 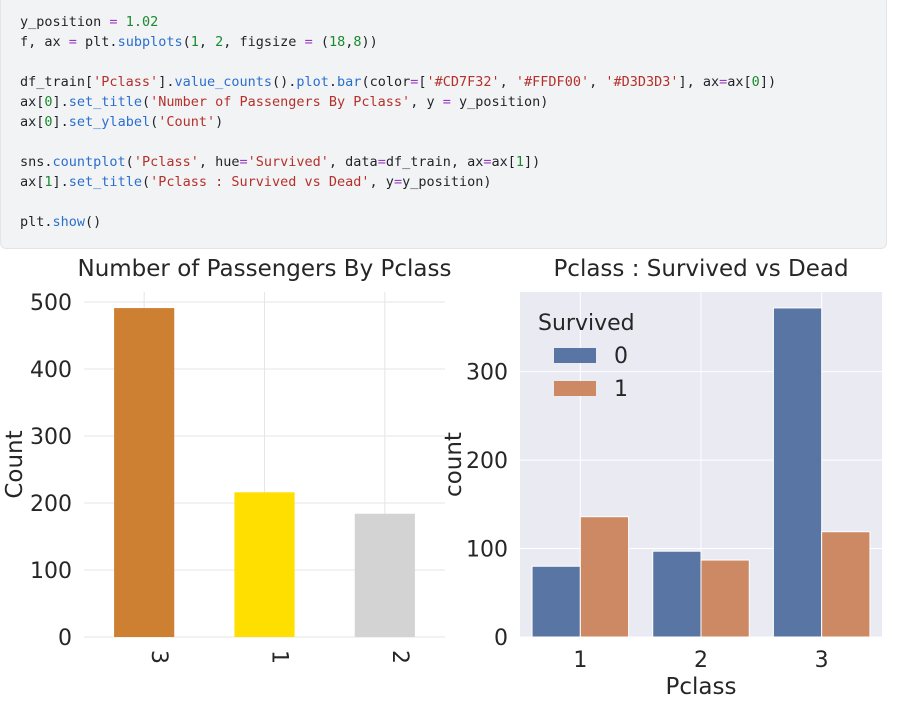 I want to click on code-token: 'Pclass : Survived vs Dead', so click(x=260, y=182).